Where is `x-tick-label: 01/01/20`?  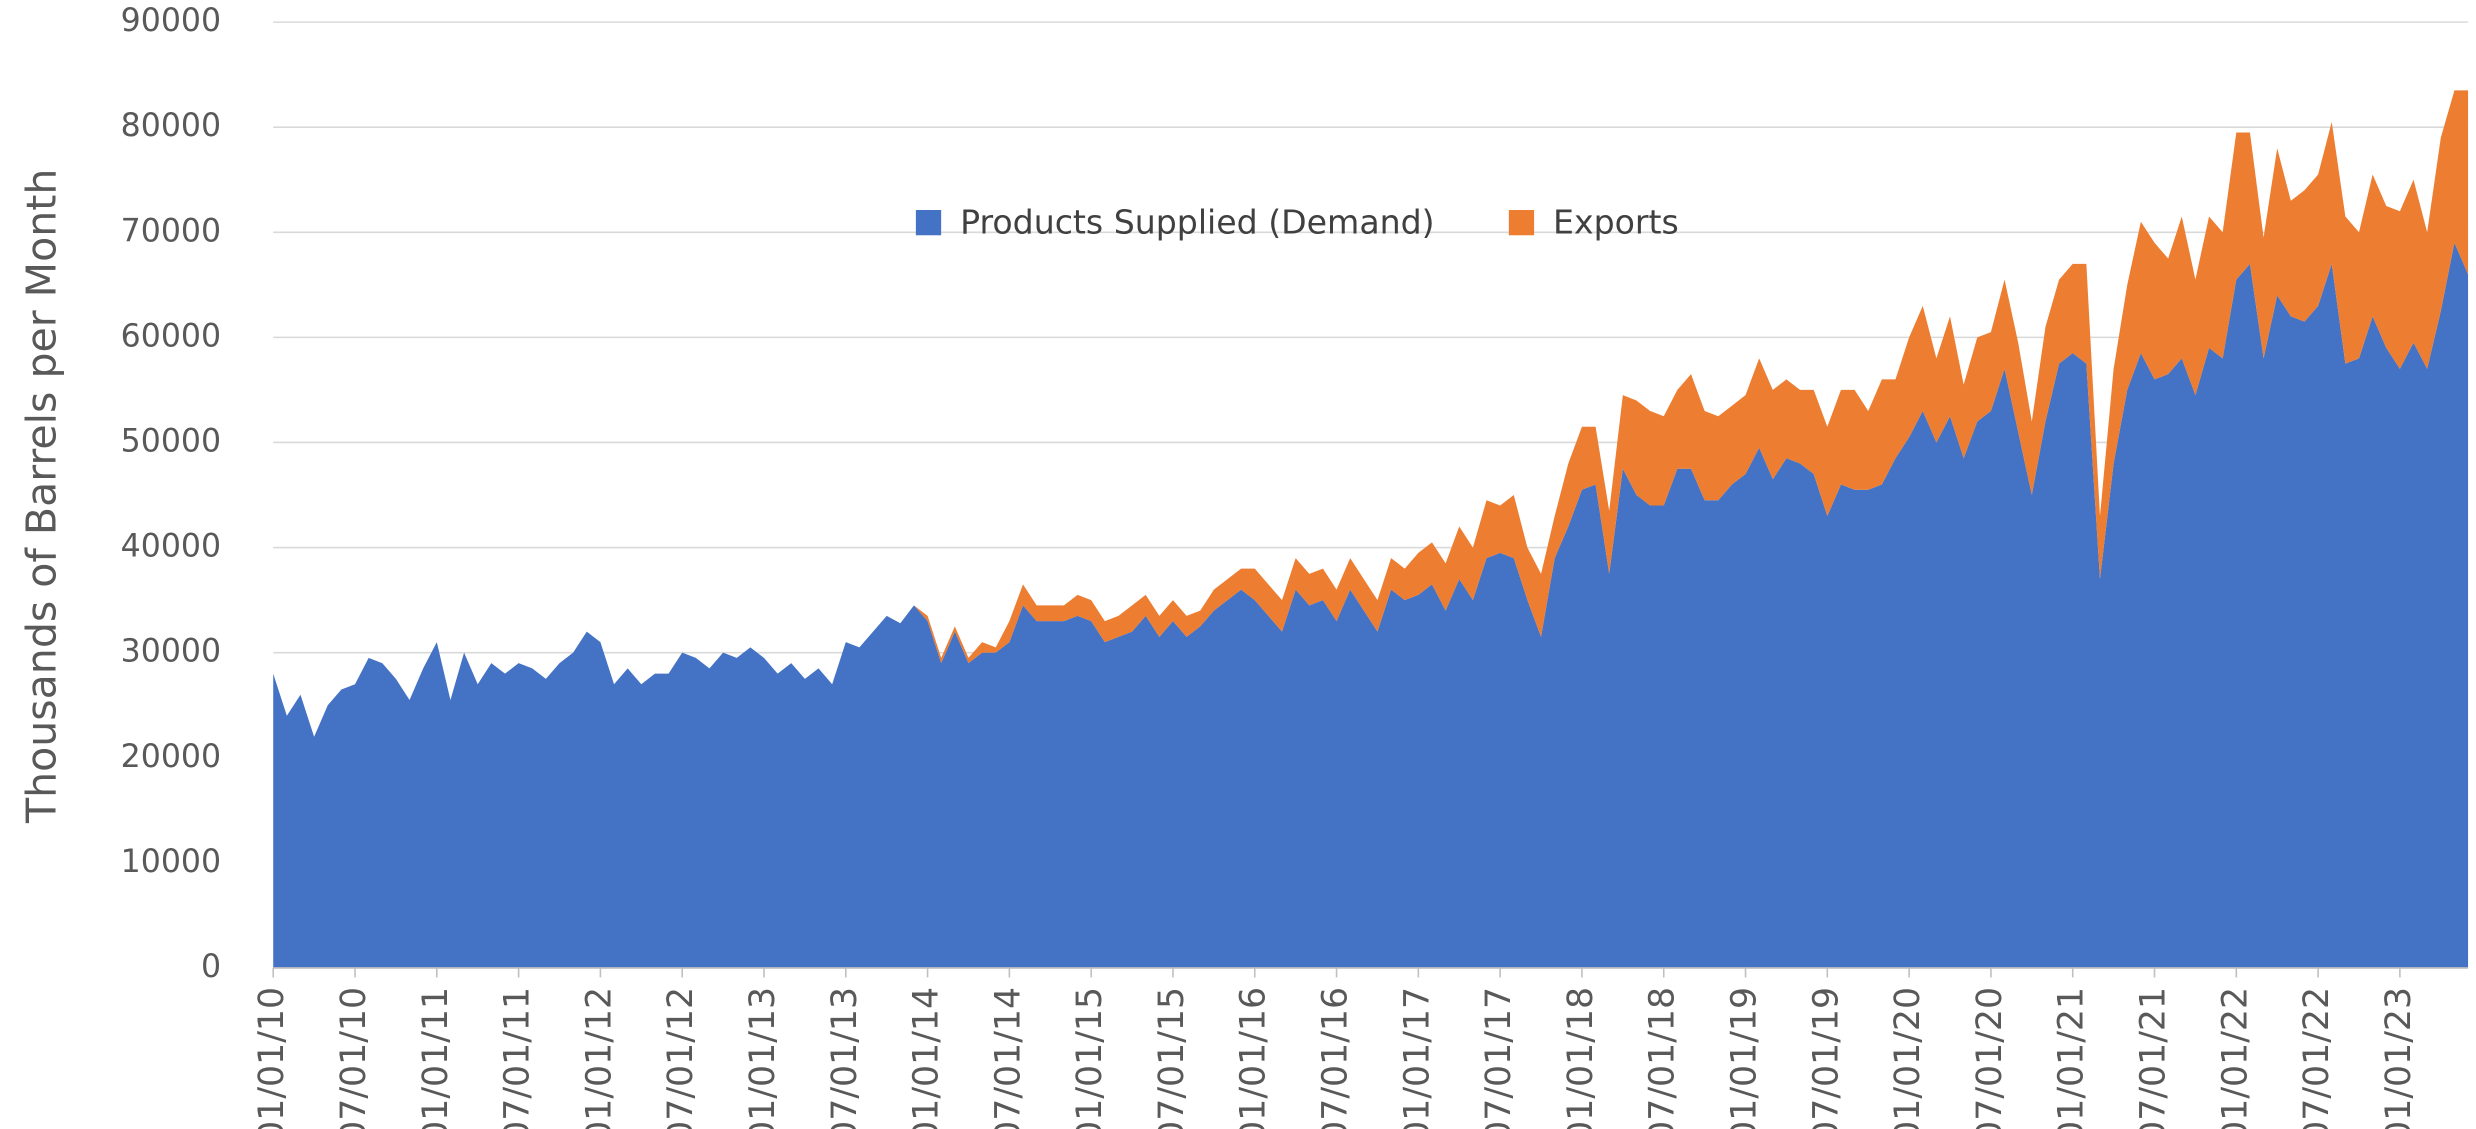 x-tick-label: 01/01/20 is located at coordinates (1908, 1058).